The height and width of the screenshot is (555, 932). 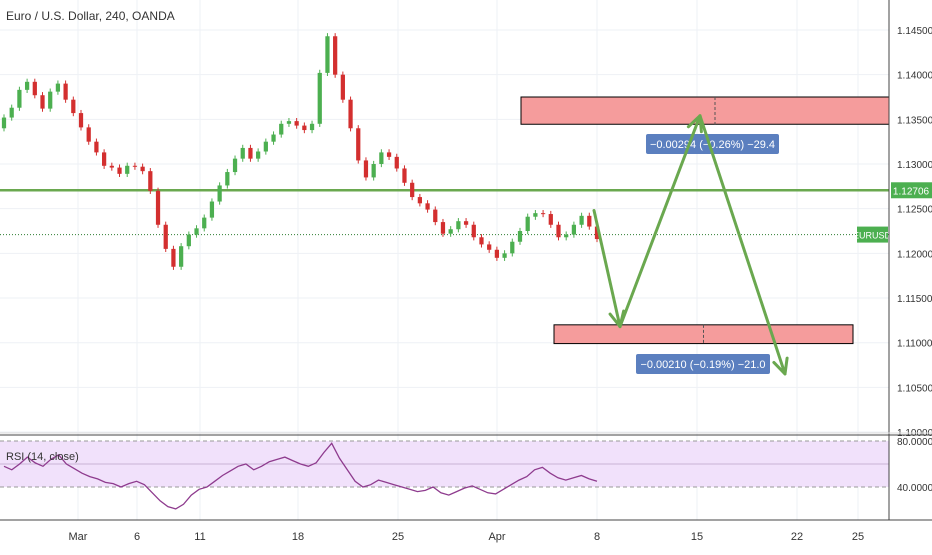 What do you see at coordinates (466, 212) in the screenshot?
I see `level-layer: 1.12706 EURUSD` at bounding box center [466, 212].